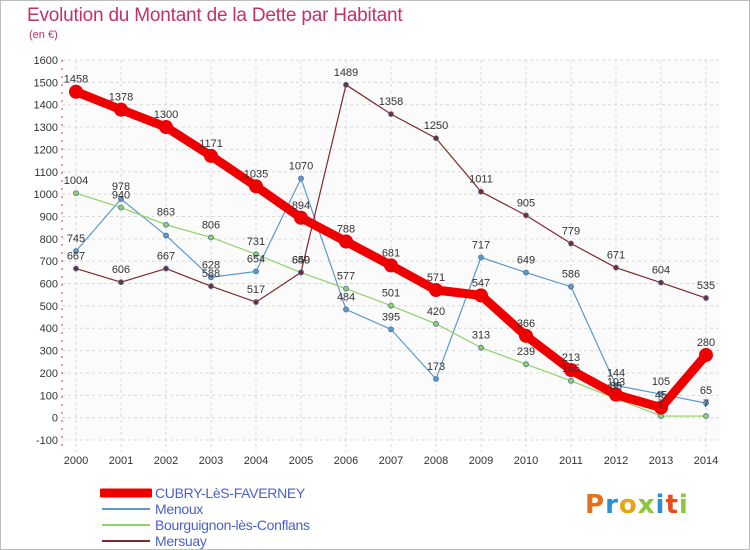 The height and width of the screenshot is (550, 750). What do you see at coordinates (391, 253) in the screenshot?
I see `data-label: 681` at bounding box center [391, 253].